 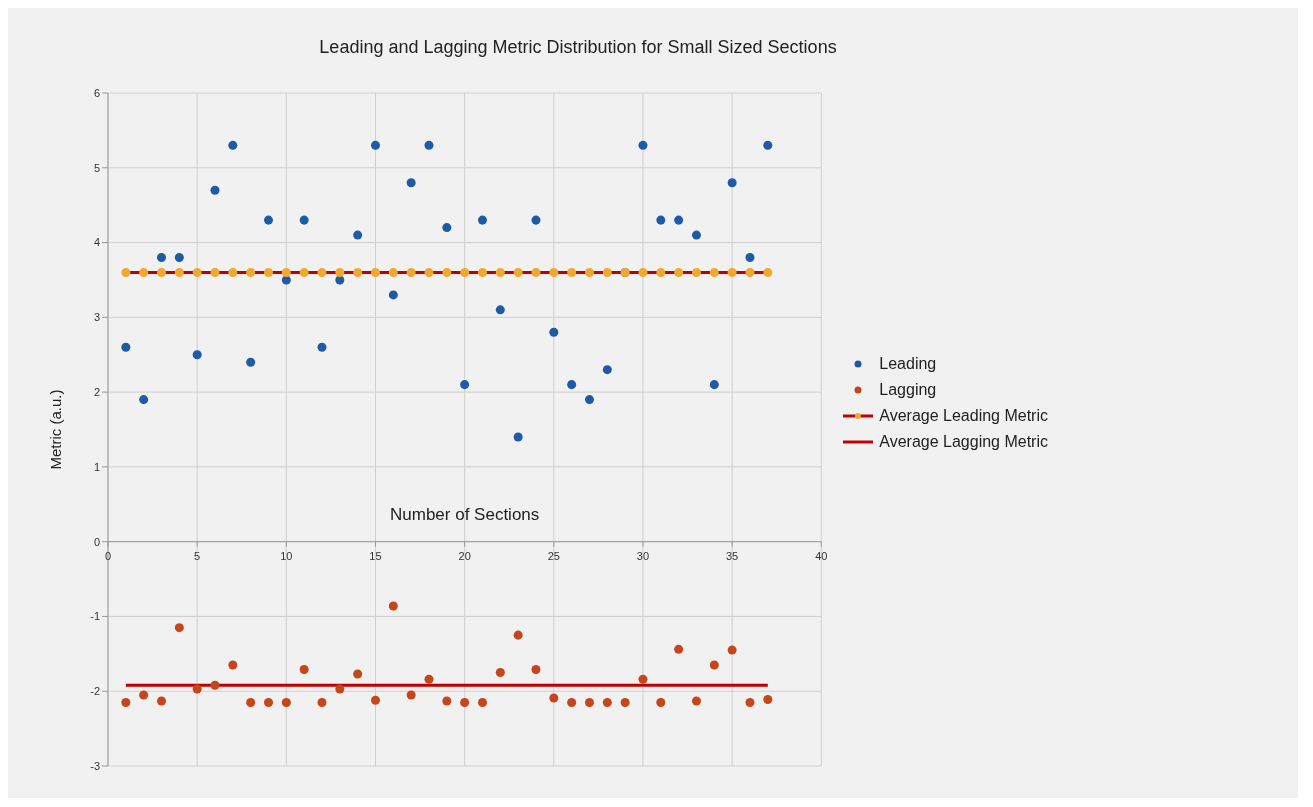 I want to click on y-tick-label: 2, so click(x=96, y=392).